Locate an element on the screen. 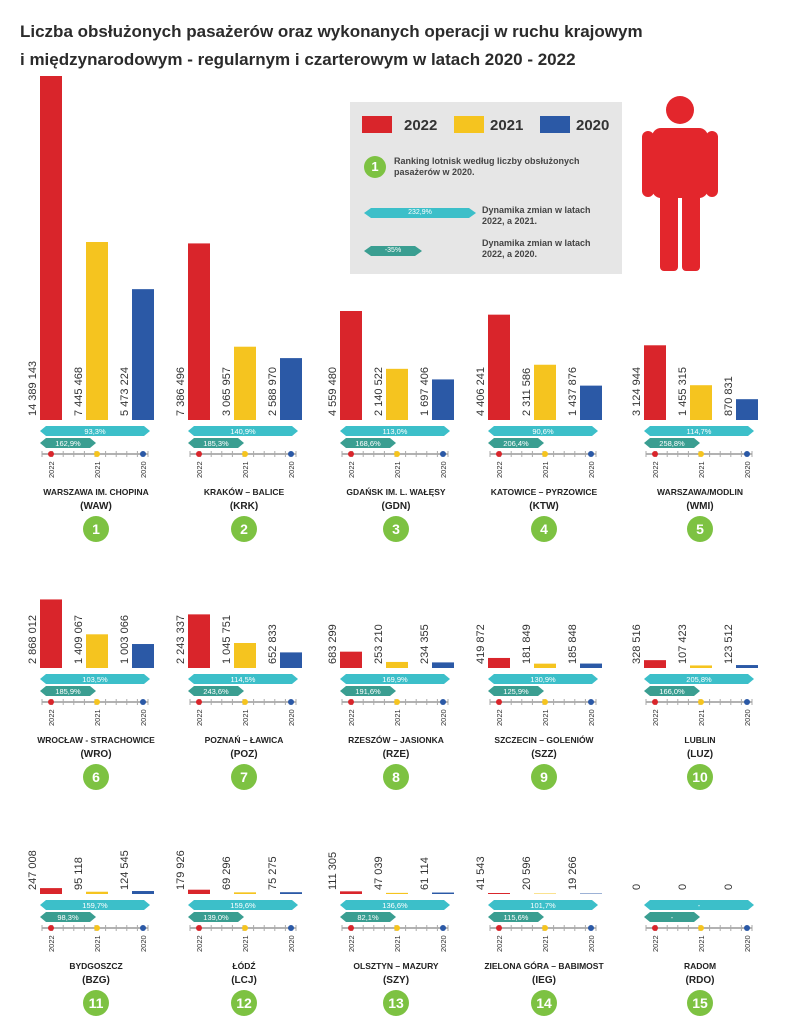 Image resolution: width=800 pixels, height=1036 pixels. dynamics-arrow-2122-szz is located at coordinates (543, 679).